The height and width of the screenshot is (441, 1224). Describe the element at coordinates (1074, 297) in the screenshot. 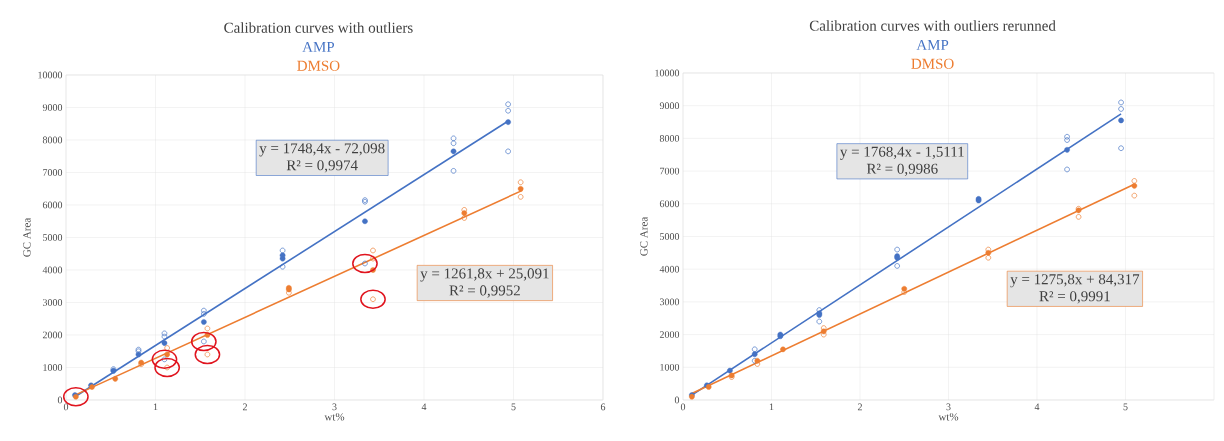

I see `annotation: R² = 0,9991` at that location.